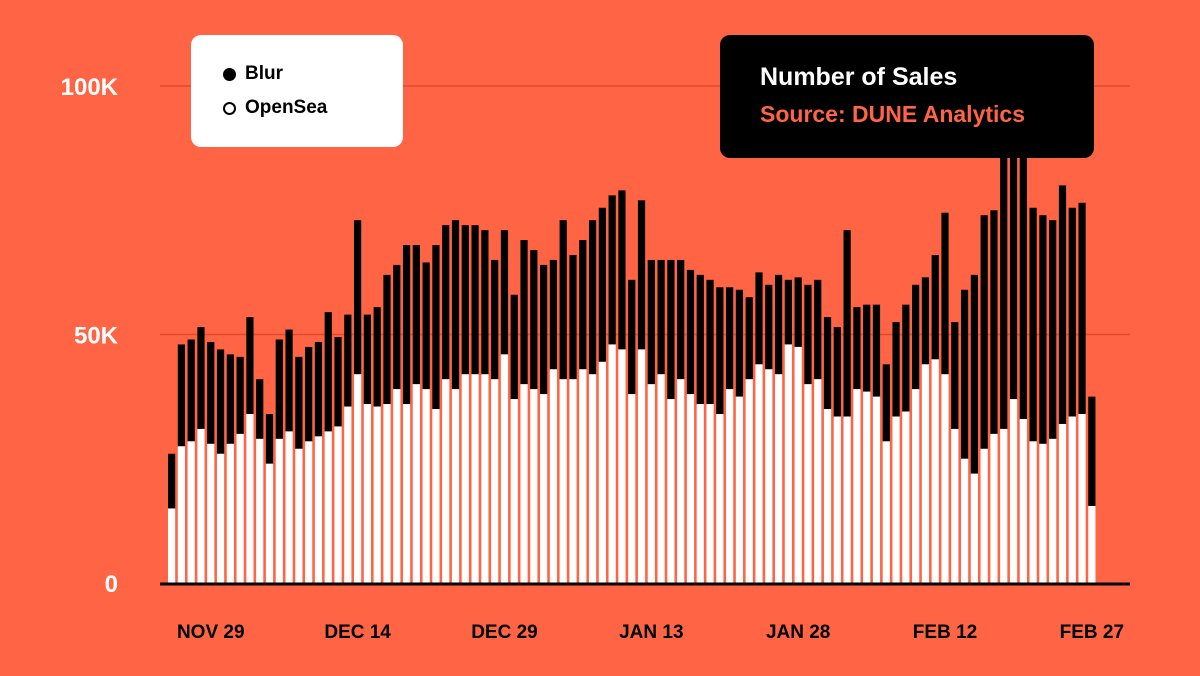 This screenshot has width=1200, height=676. Describe the element at coordinates (286, 107) in the screenshot. I see `legend-label-opensea: OpenSea` at that location.